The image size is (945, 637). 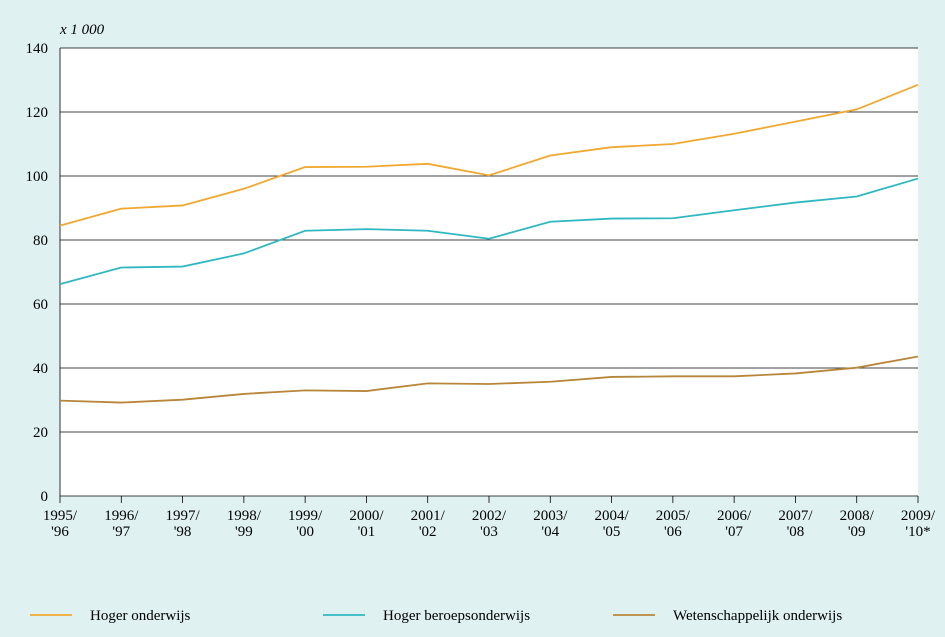 What do you see at coordinates (82, 30) in the screenshot?
I see `y-axis-label: x 1 000` at bounding box center [82, 30].